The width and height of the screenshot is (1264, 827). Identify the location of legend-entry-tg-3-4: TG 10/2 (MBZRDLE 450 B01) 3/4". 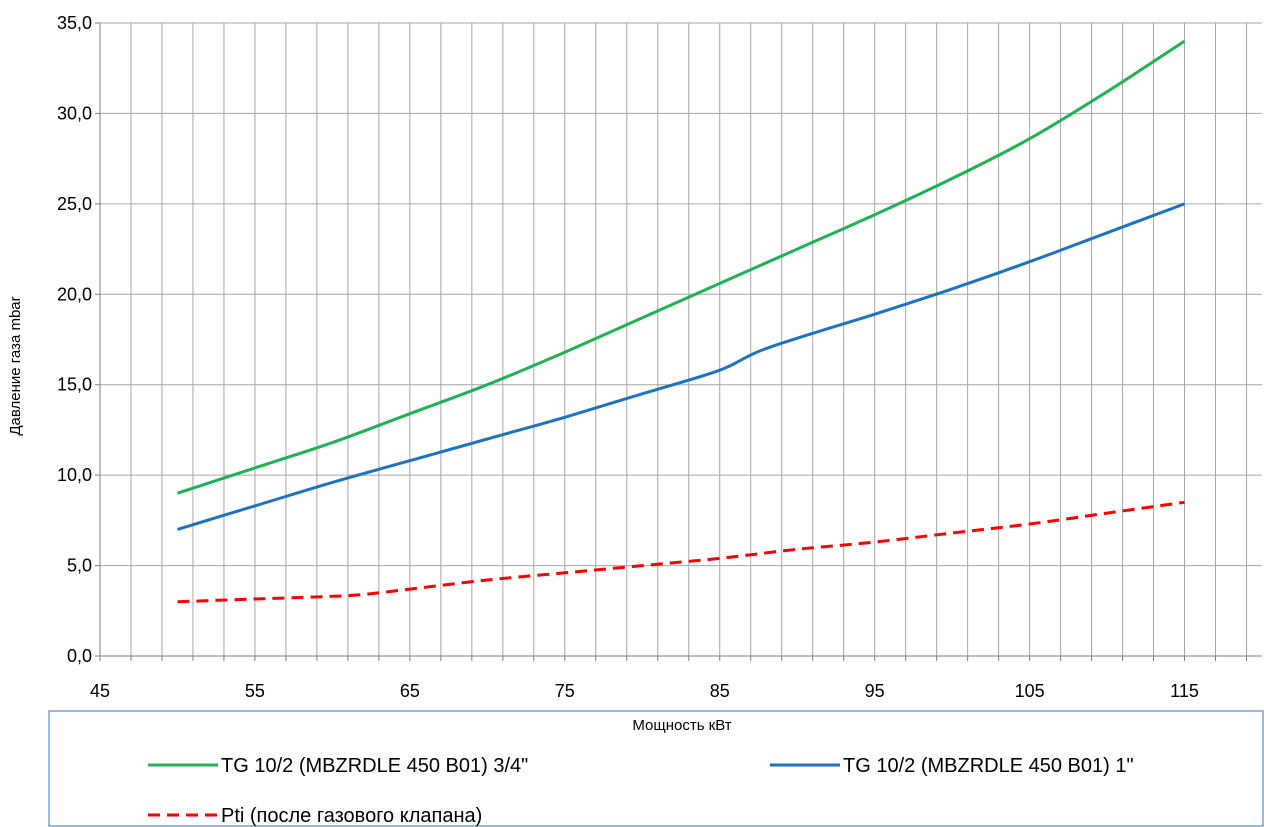
(338, 766).